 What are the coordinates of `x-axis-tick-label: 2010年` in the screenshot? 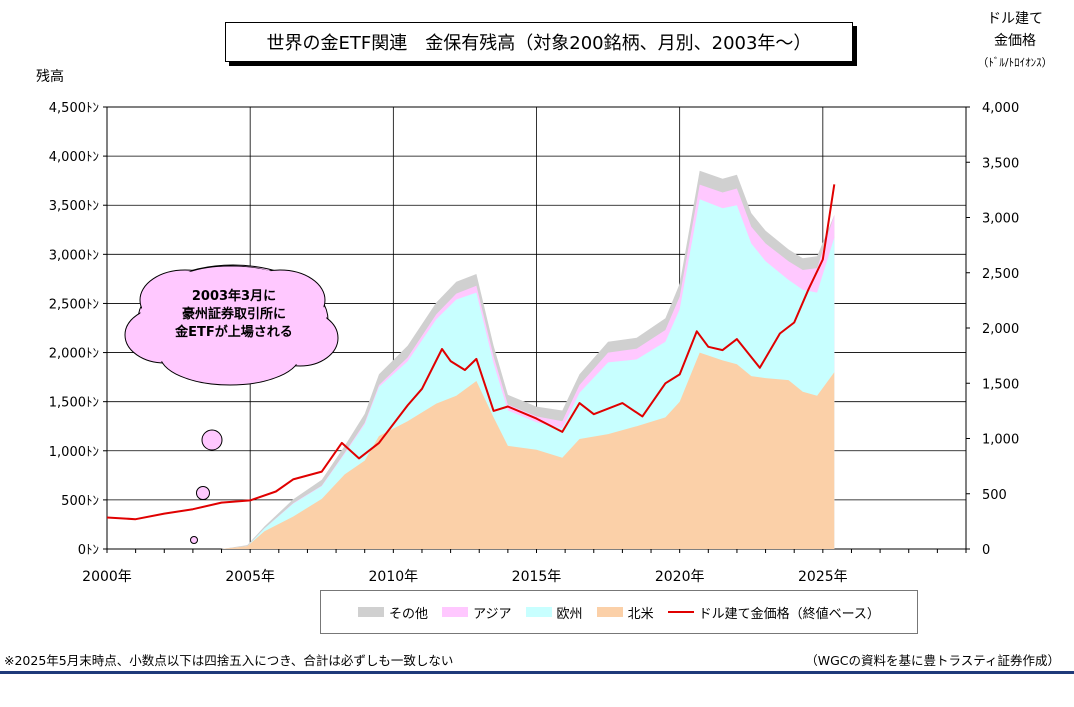 It's located at (394, 577).